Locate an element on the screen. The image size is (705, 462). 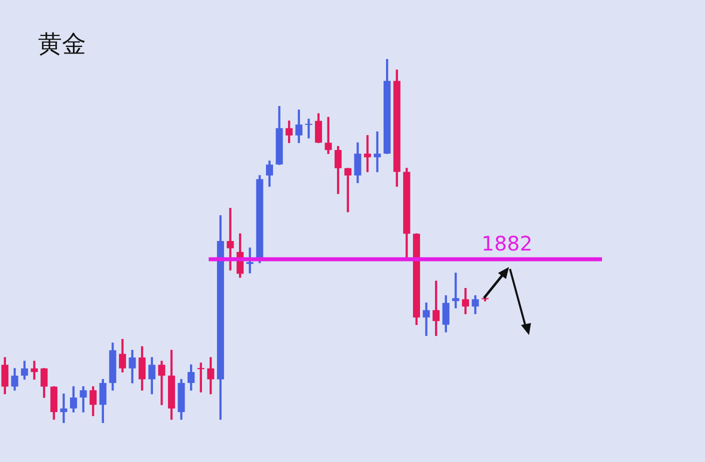
annotation: 1882 is located at coordinates (507, 243).